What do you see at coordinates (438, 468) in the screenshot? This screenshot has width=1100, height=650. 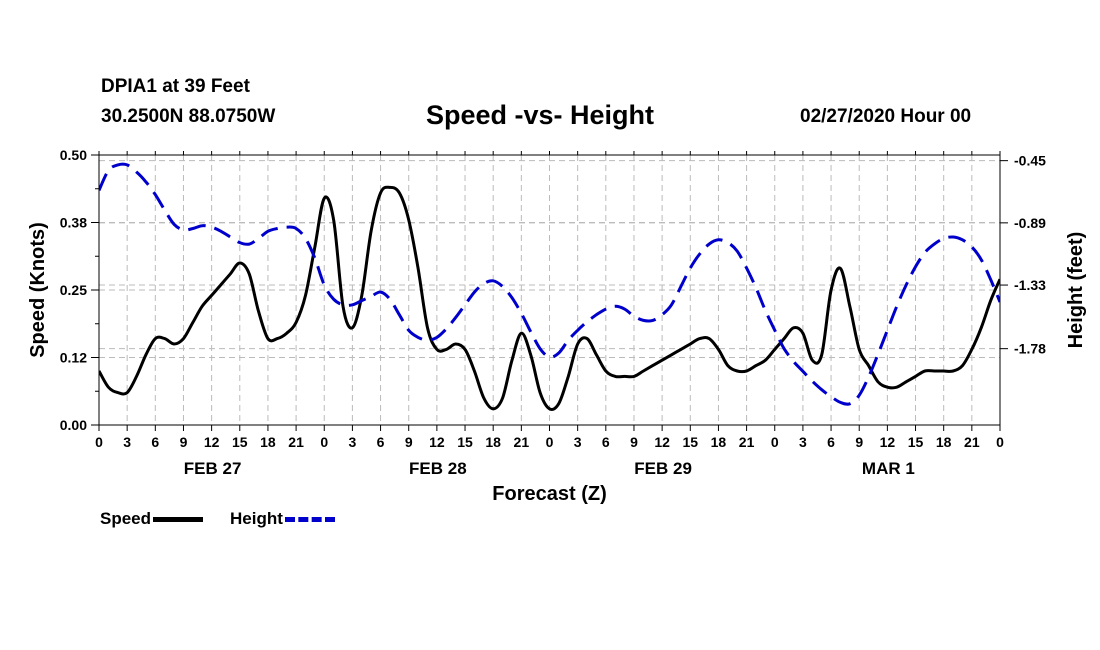 I see `day-label: FEB 28` at bounding box center [438, 468].